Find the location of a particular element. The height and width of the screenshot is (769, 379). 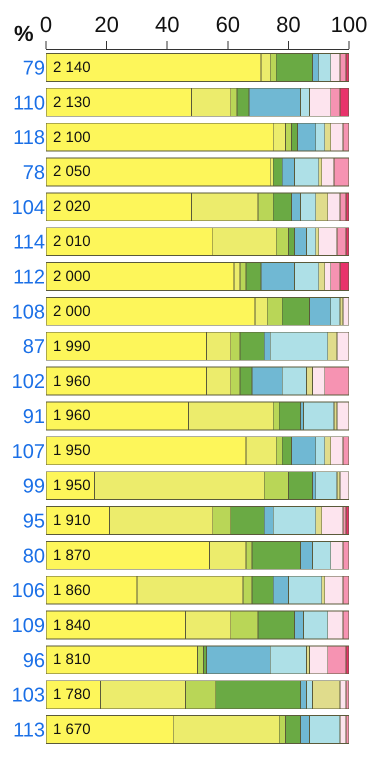

annotation: 1 910 is located at coordinates (72, 520).